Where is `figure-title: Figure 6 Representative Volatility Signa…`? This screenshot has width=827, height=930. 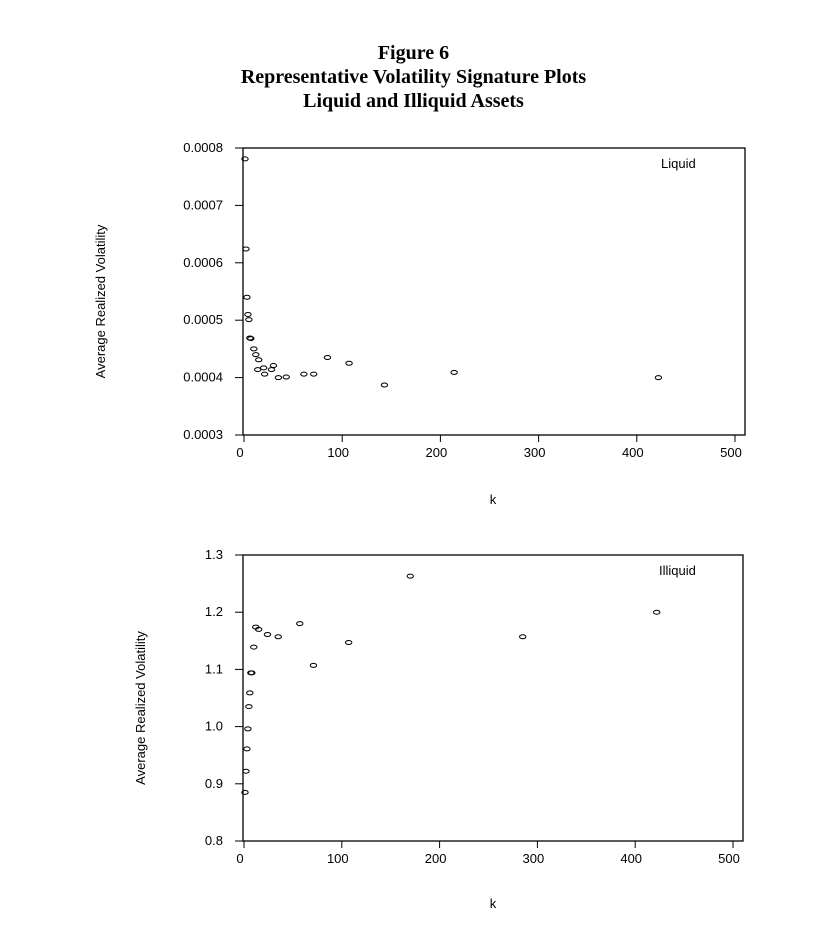
figure-title: Figure 6 Representative Volatility Signa… is located at coordinates (413, 77).